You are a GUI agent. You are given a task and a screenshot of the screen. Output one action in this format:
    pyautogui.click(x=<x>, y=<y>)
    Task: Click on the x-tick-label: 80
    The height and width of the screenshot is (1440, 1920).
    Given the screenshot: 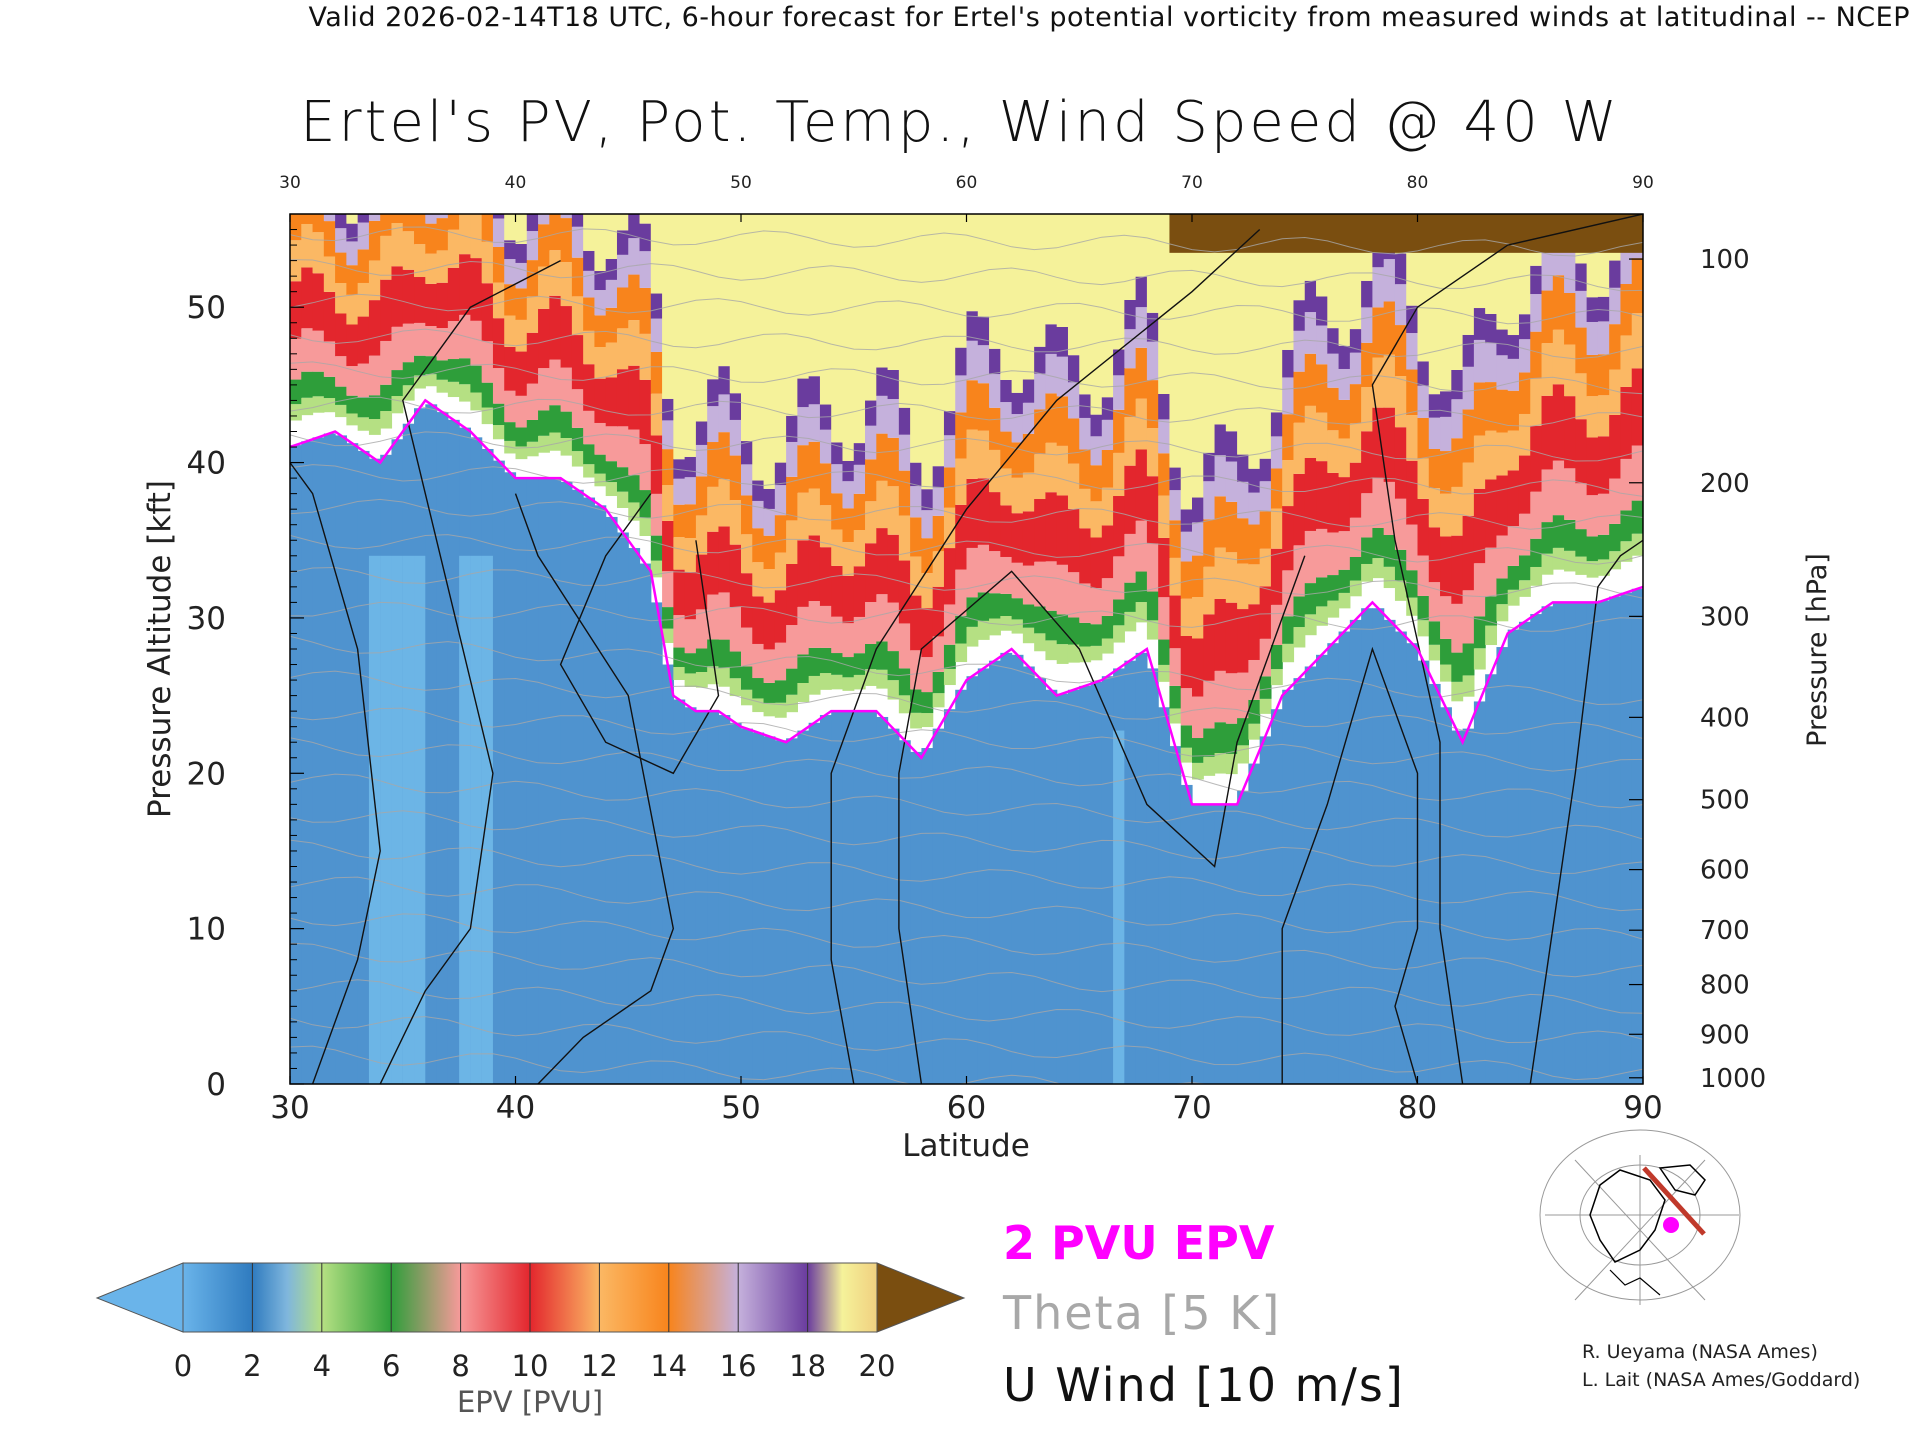 What is the action you would take?
    pyautogui.click(x=1417, y=1108)
    